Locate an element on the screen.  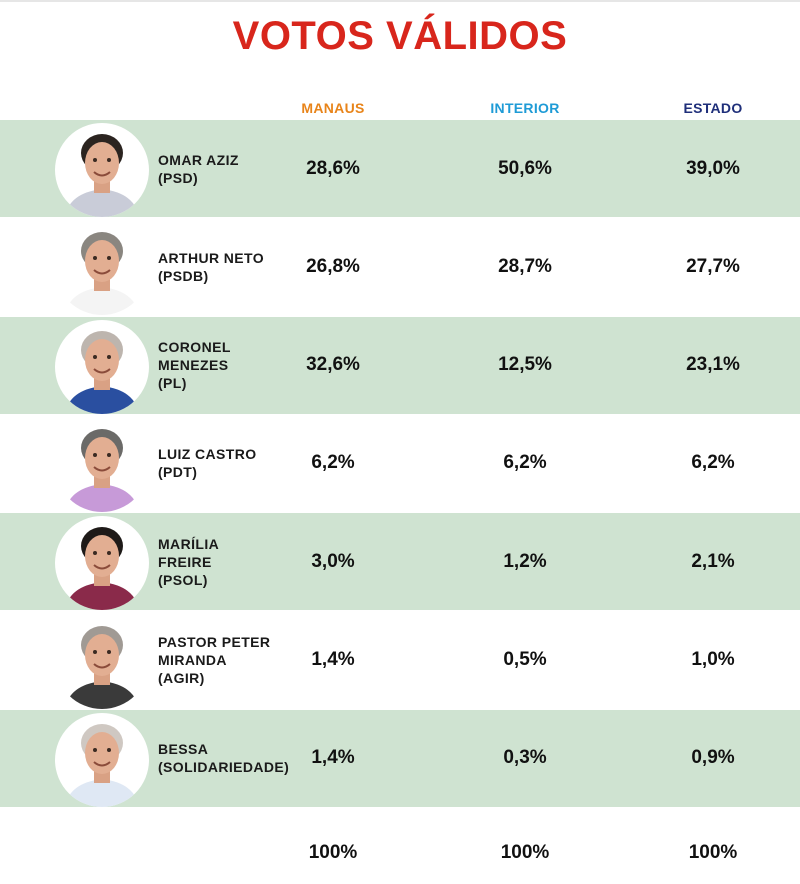
value-interior: 12,5% is located at coordinates (525, 365).